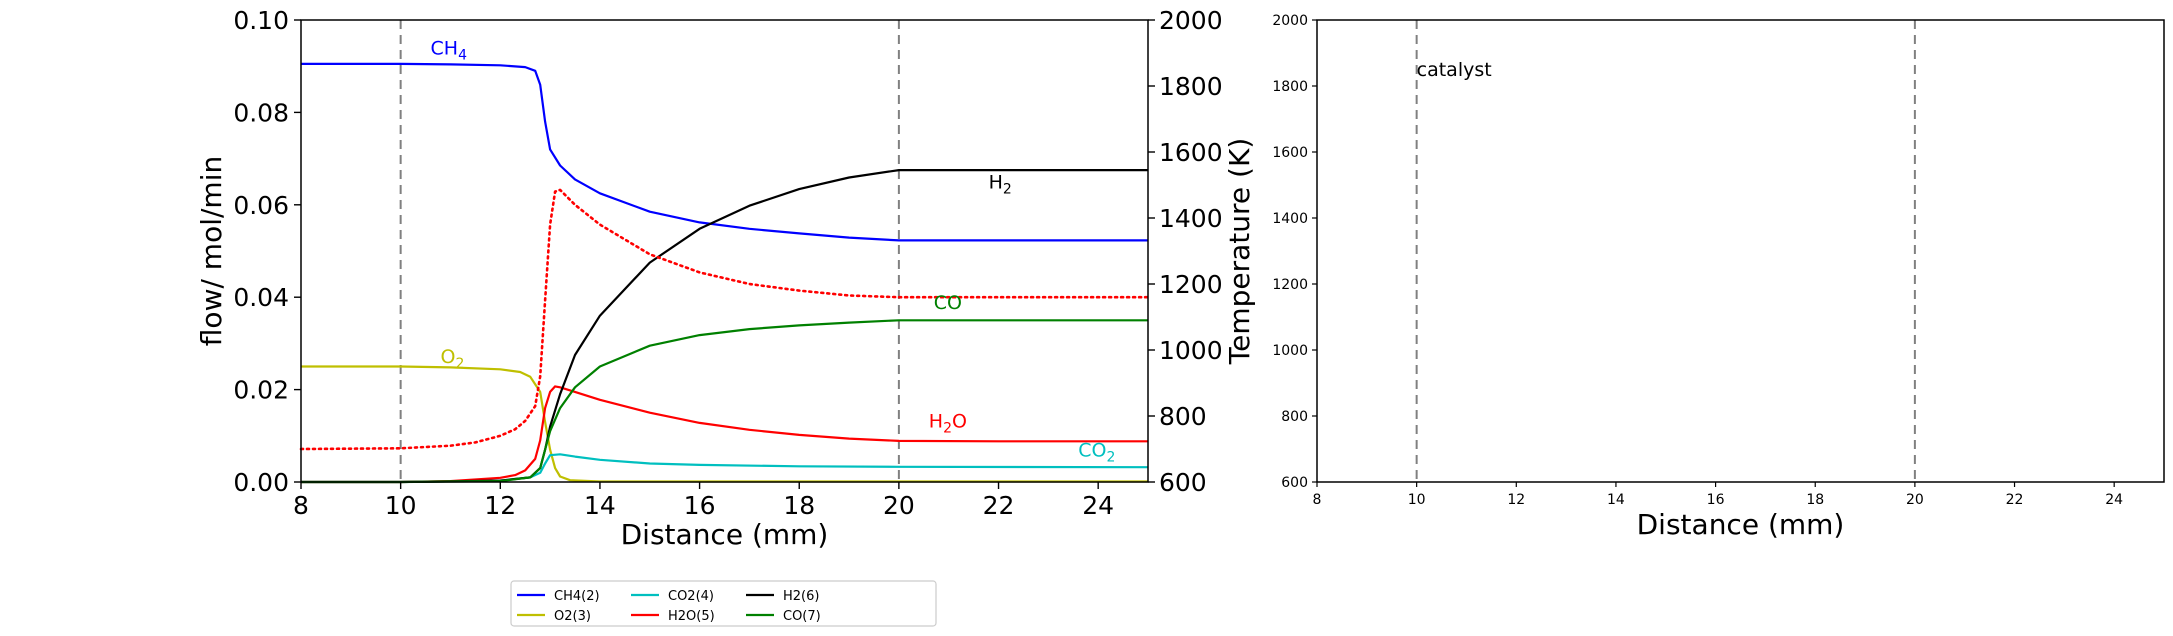 The image size is (2173, 636). Describe the element at coordinates (948, 303) in the screenshot. I see `series-annotation: CO` at that location.